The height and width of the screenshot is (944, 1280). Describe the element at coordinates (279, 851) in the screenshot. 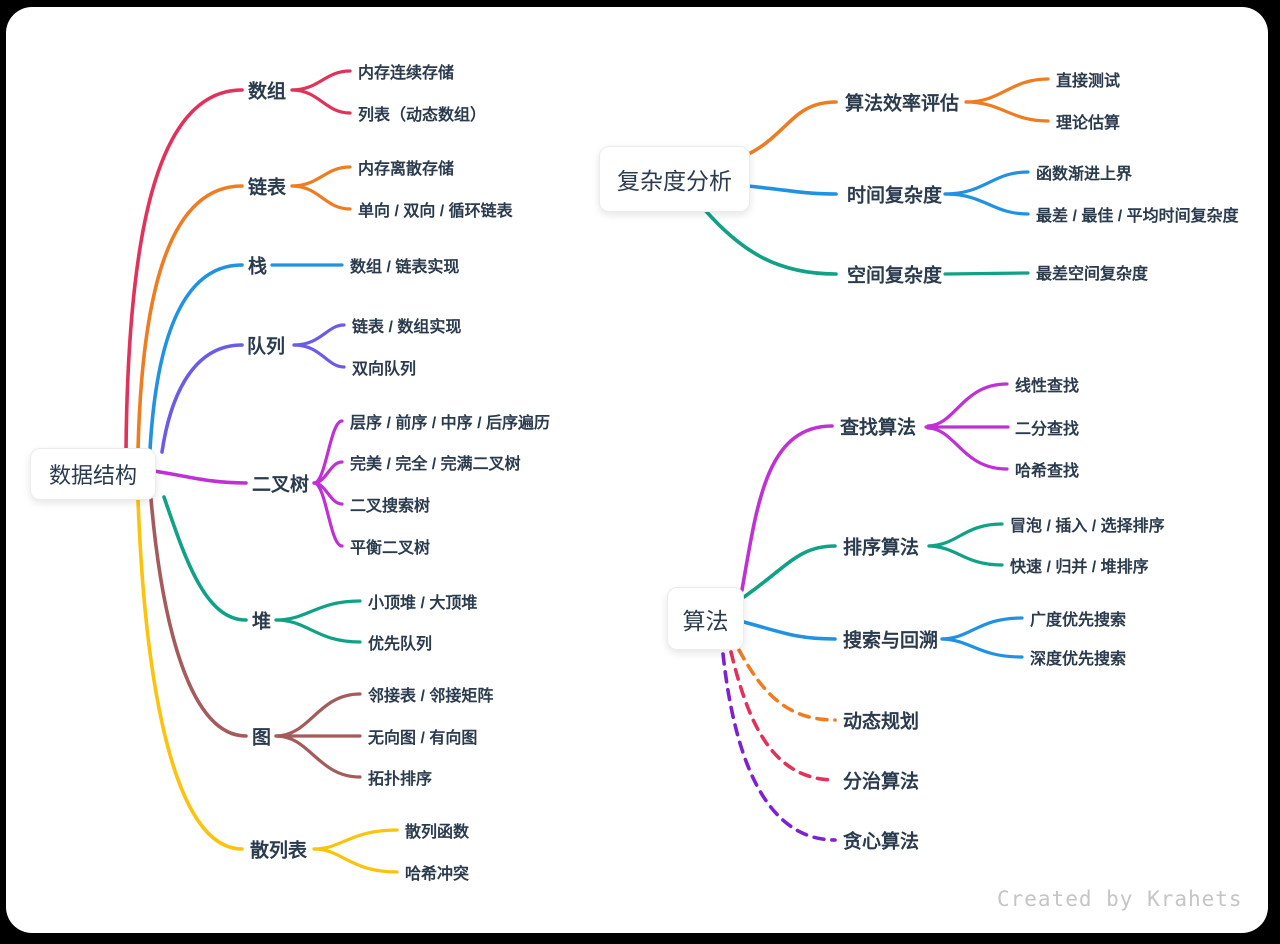

I see `branch-hash-table: 散列表` at that location.